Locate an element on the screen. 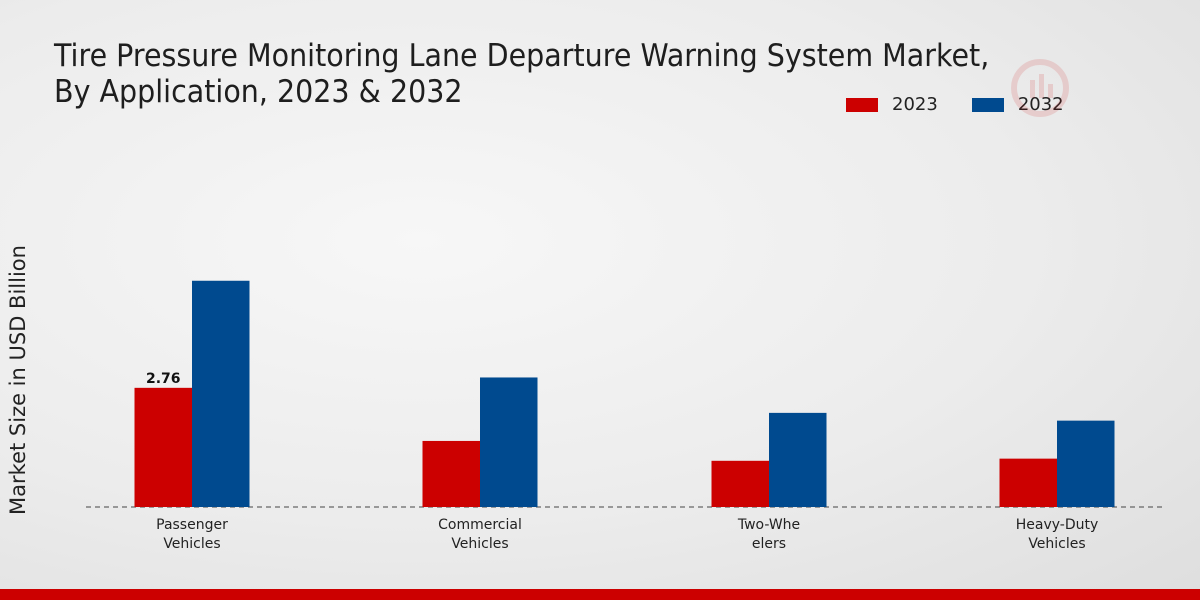  x-tick-label-0: Passenger Vehicles is located at coordinates (192, 534).